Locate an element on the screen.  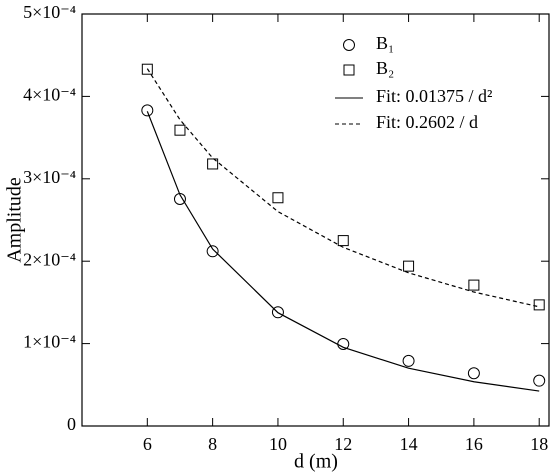
x-tick-label: 6 is located at coordinates (147, 444).